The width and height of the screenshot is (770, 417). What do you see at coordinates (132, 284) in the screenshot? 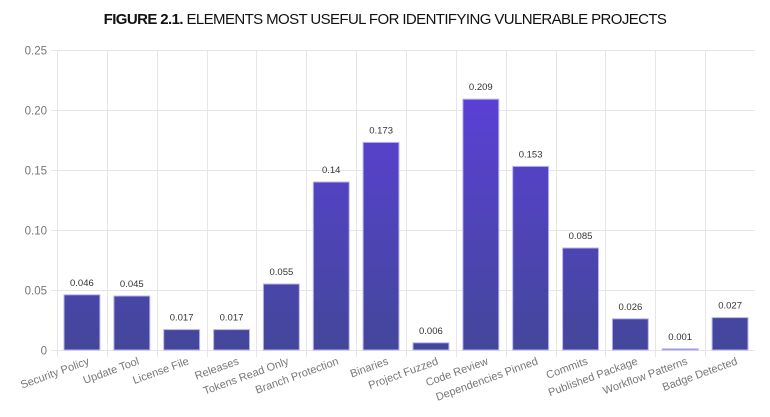
I see `data-label: 0.045` at bounding box center [132, 284].